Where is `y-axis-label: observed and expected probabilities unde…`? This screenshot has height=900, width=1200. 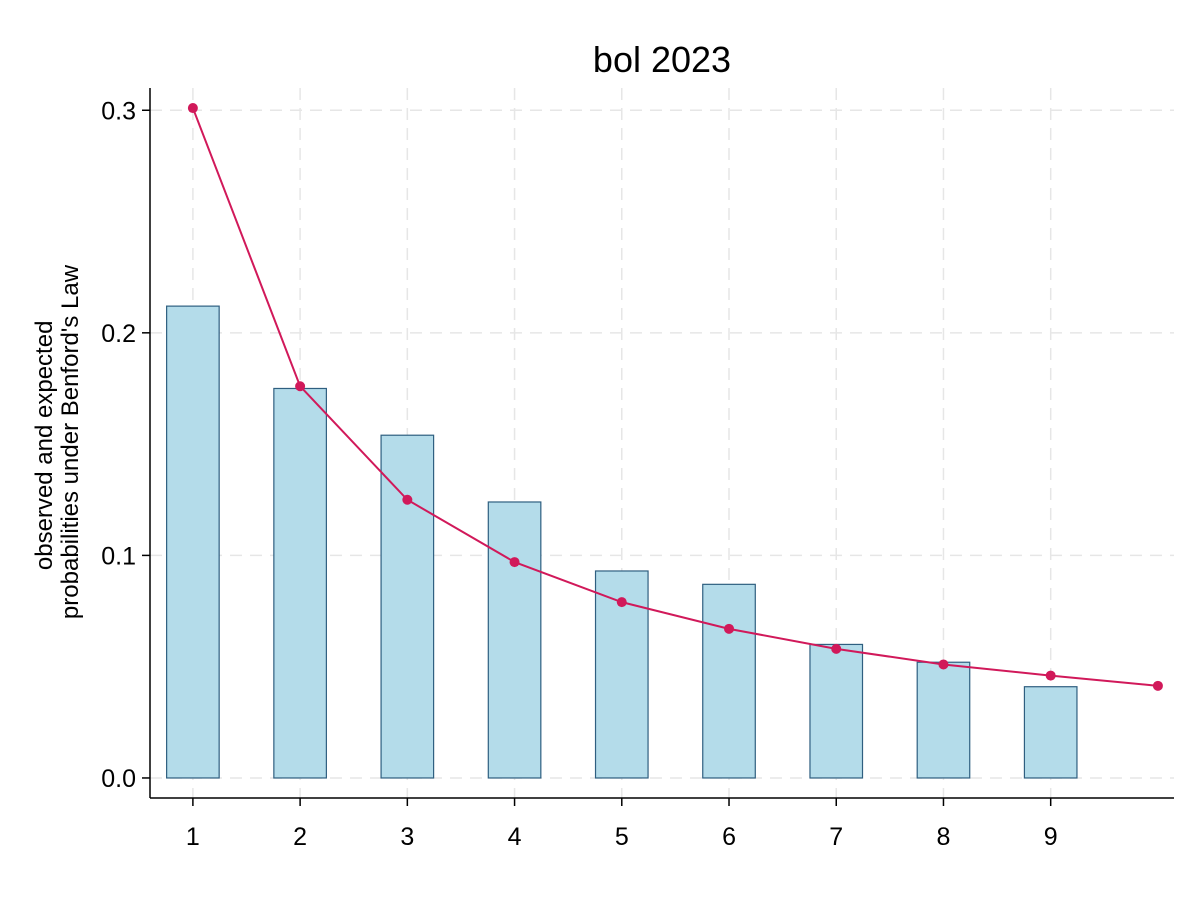
y-axis-label: observed and expected probabilities unde… is located at coordinates (57, 441).